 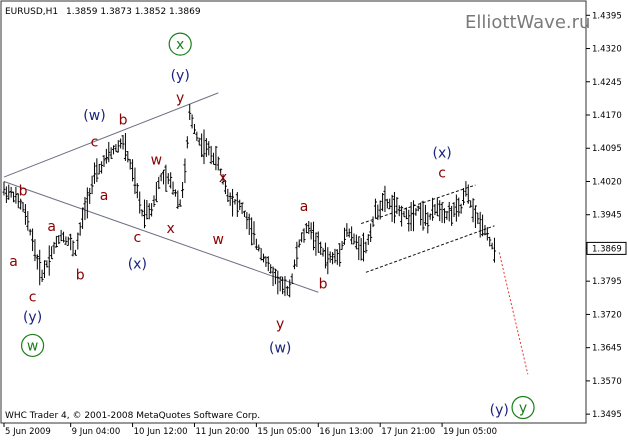 What do you see at coordinates (607, 216) in the screenshot?
I see `price-tick-label: 1.3945` at bounding box center [607, 216].